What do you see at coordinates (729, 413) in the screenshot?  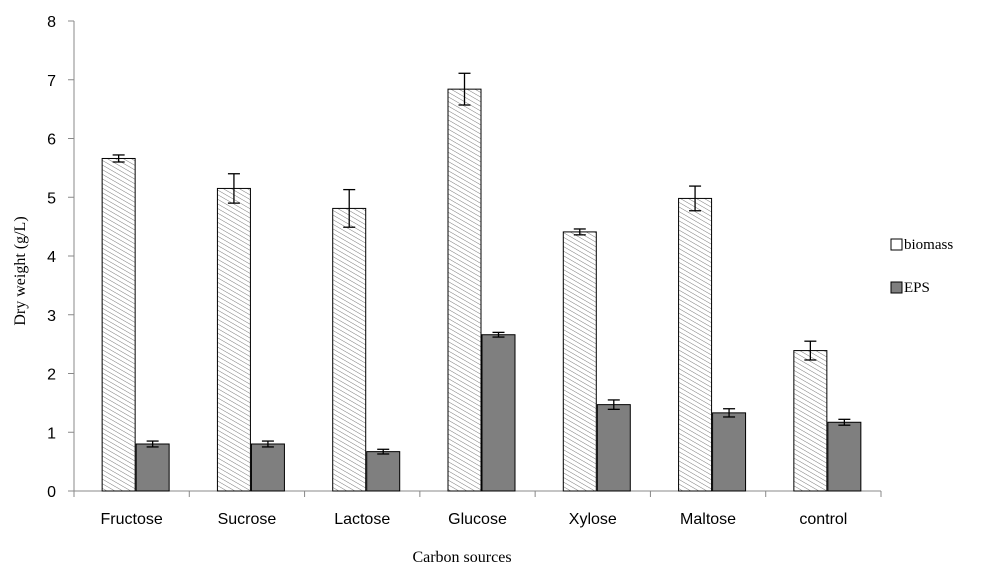 I see `error-bar-eps-maltose` at bounding box center [729, 413].